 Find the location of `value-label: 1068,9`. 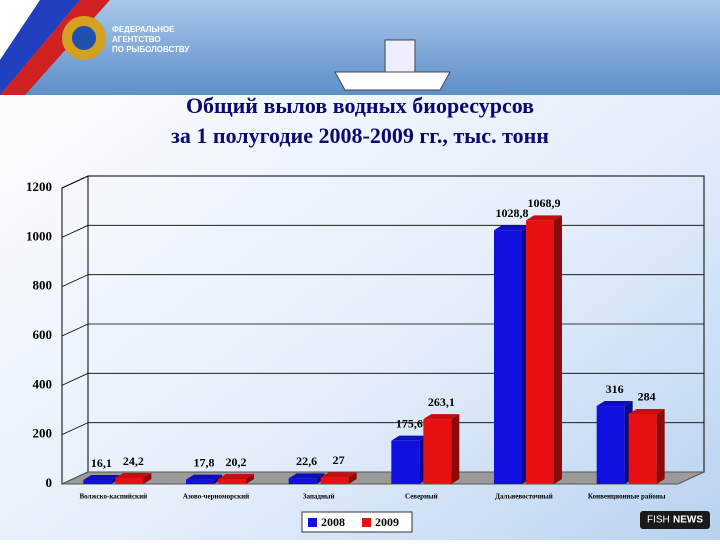

value-label: 1068,9 is located at coordinates (544, 203).